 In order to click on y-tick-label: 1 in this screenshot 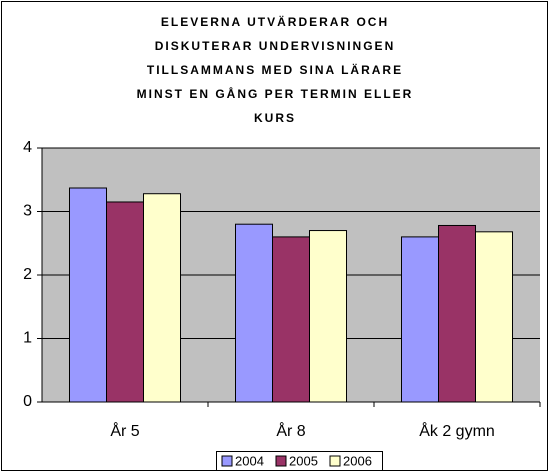, I will do `click(27, 338)`.